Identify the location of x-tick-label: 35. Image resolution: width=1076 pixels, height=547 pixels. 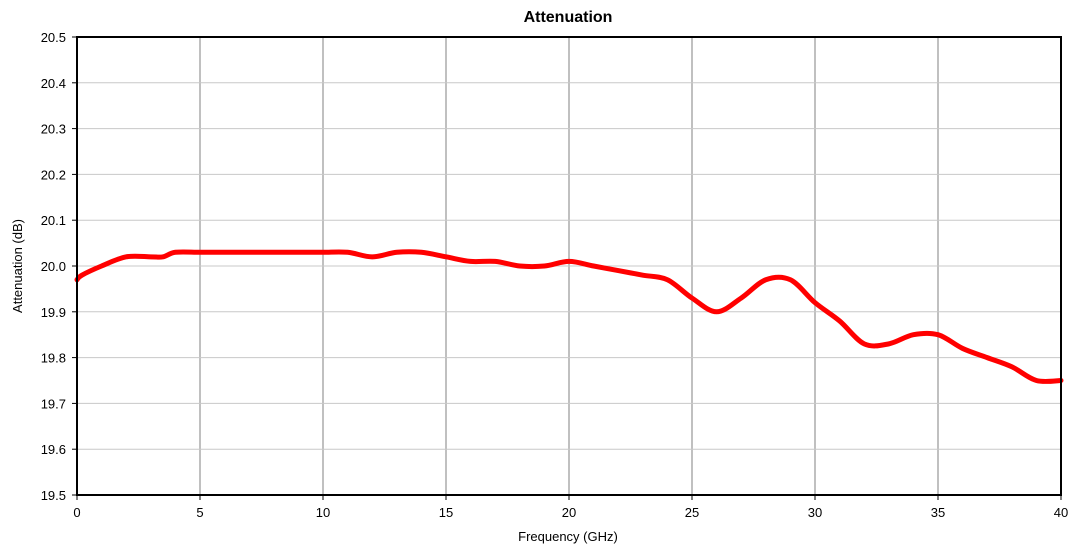
(938, 512).